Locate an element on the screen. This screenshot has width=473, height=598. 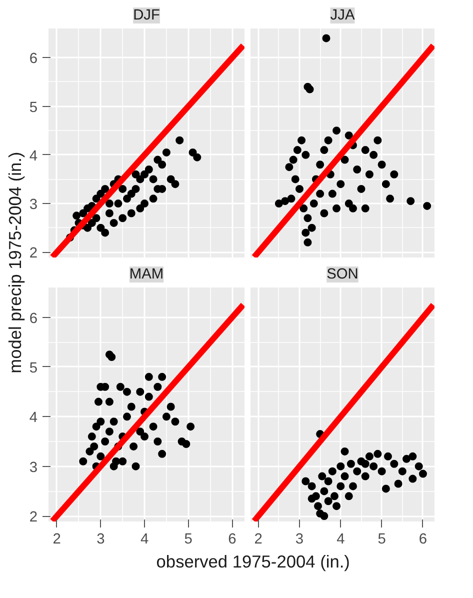
chart-title: JJA is located at coordinates (342, 16).